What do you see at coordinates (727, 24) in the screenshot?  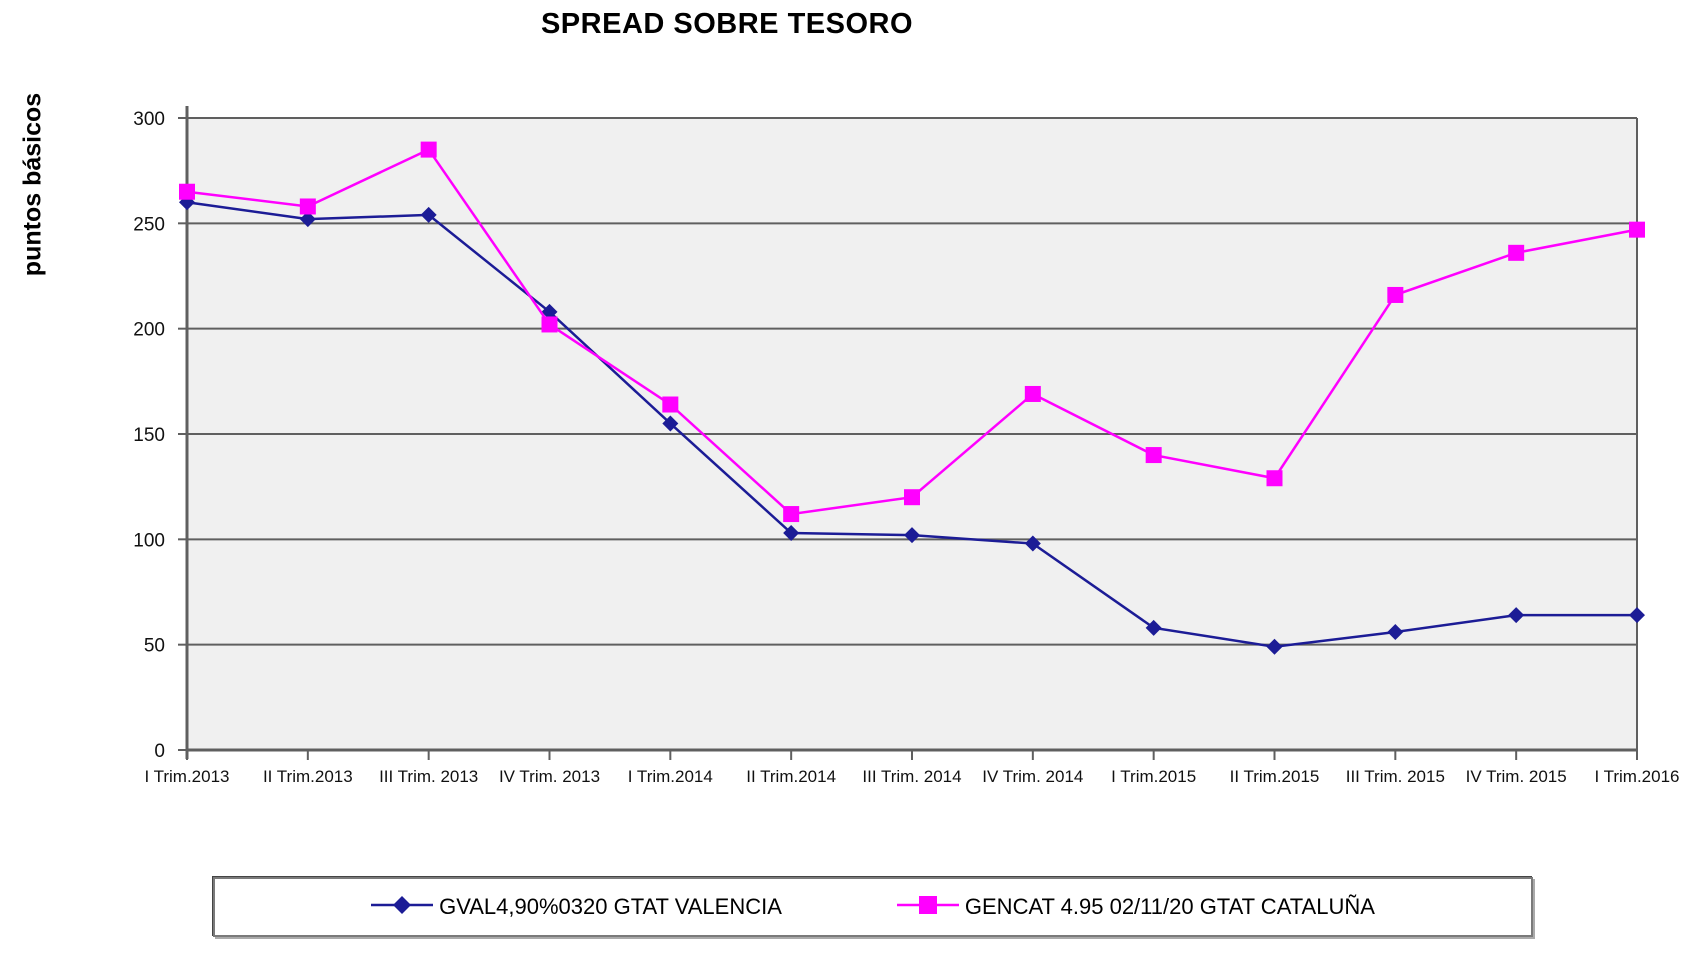 I see `chart-title: SPREAD SOBRE TESORO` at bounding box center [727, 24].